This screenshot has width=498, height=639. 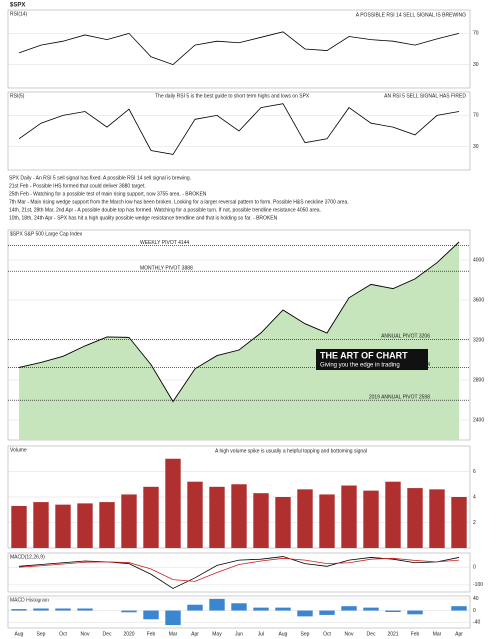 What do you see at coordinates (476, 599) in the screenshot?
I see `y-tick-label: 40` at bounding box center [476, 599].